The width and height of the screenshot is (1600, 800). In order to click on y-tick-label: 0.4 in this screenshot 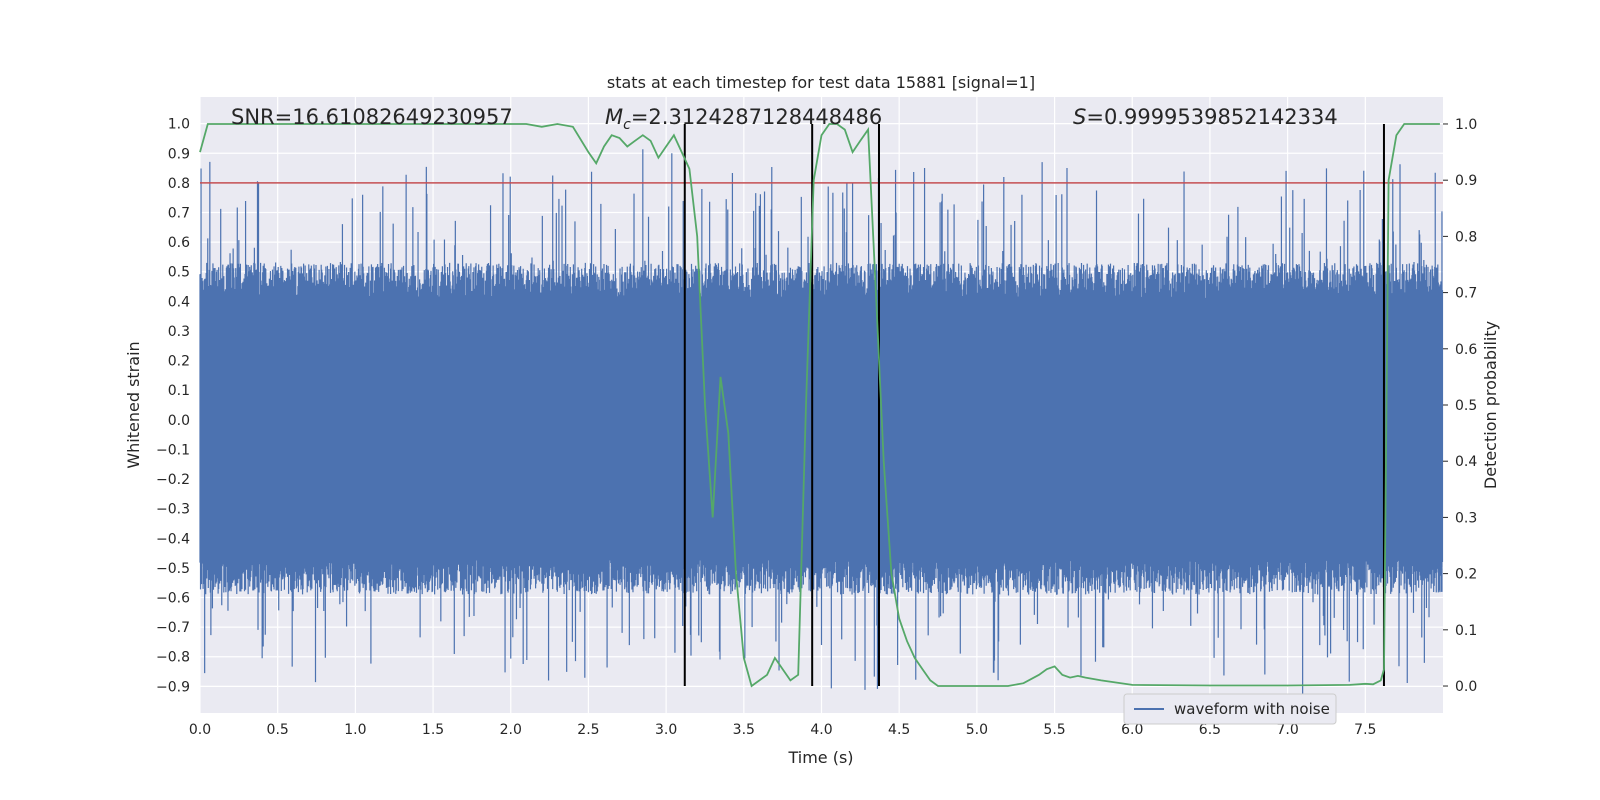, I will do `click(179, 302)`.